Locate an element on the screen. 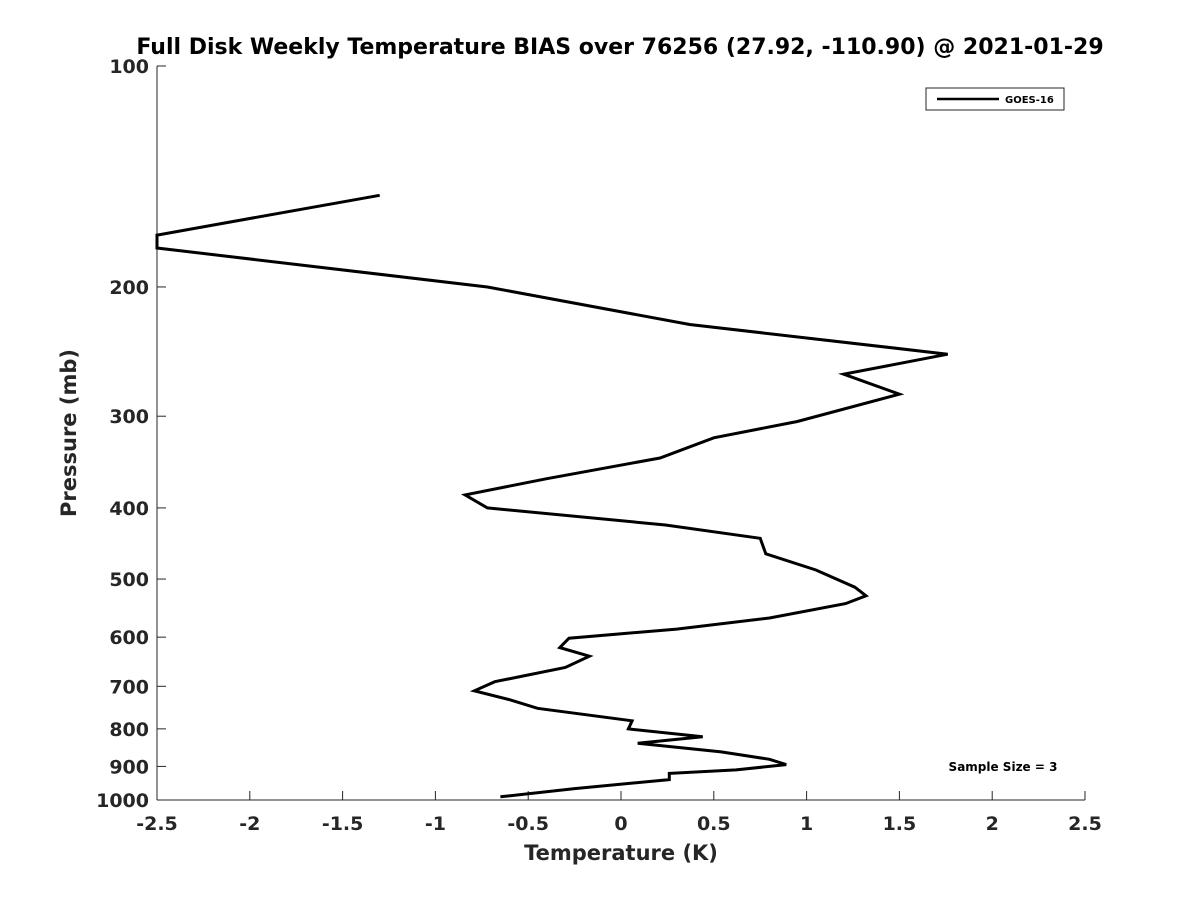 The height and width of the screenshot is (900, 1200). legend: GOES-16 is located at coordinates (995, 99).